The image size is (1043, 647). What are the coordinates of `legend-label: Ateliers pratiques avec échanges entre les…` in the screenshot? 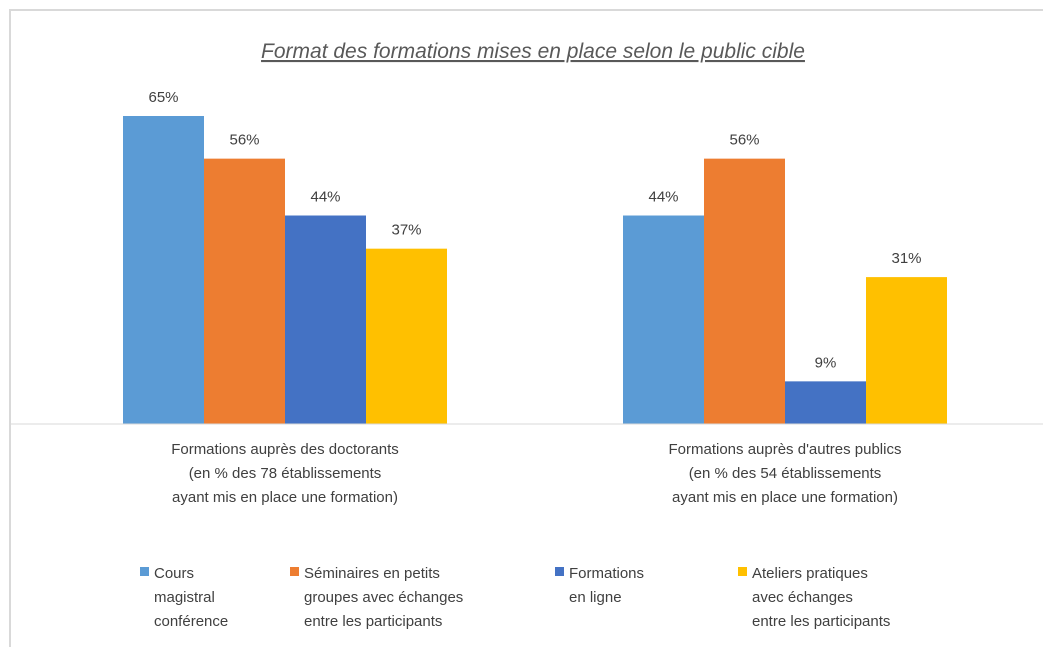 It's located at (821, 597).